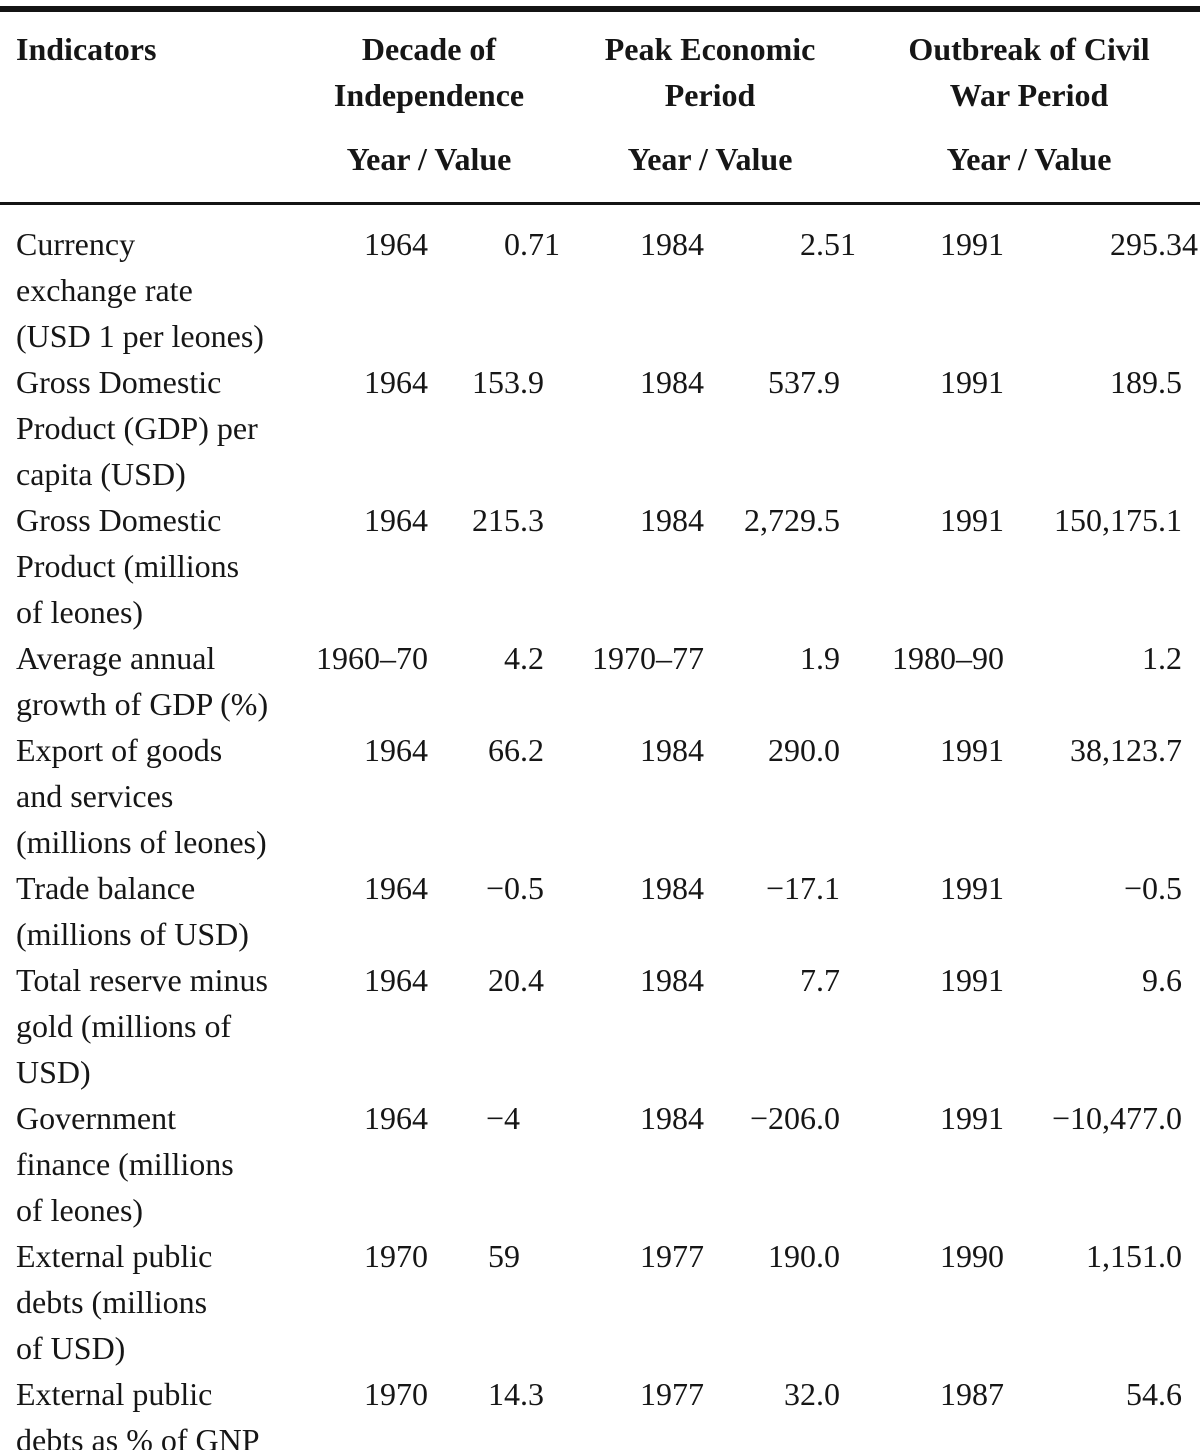 The image size is (1200, 1450). I want to click on cell-value: 2.51, so click(783, 282).